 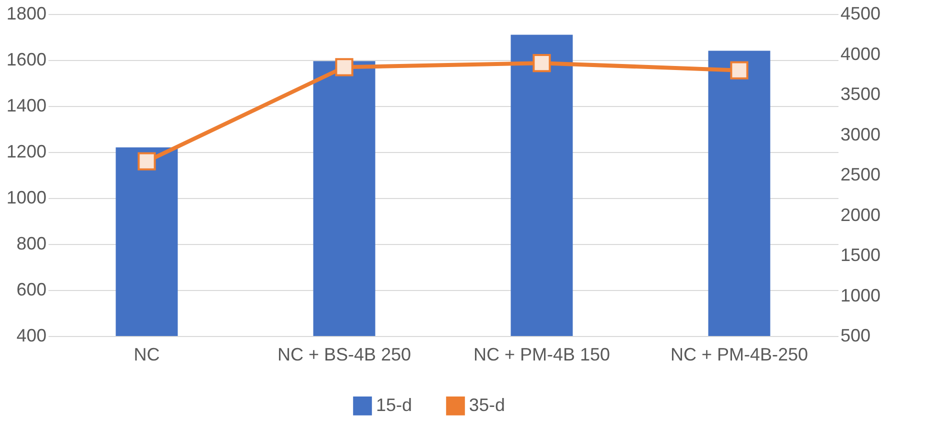 I want to click on y-tick-label: 1000, so click(x=26, y=198).